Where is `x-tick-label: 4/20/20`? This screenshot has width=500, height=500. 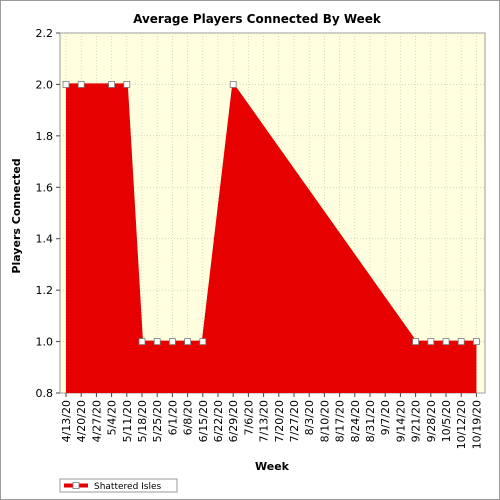 x-tick-label: 4/20/20 is located at coordinates (81, 421).